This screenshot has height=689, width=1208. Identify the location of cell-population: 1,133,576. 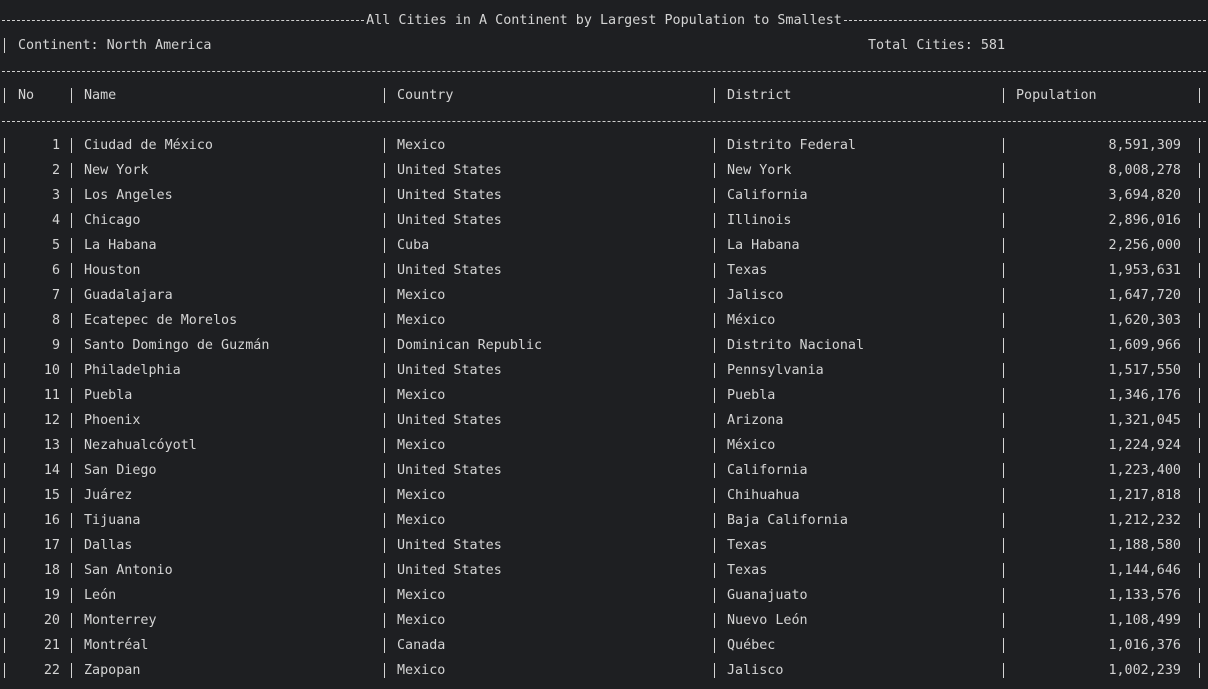
(1144, 595).